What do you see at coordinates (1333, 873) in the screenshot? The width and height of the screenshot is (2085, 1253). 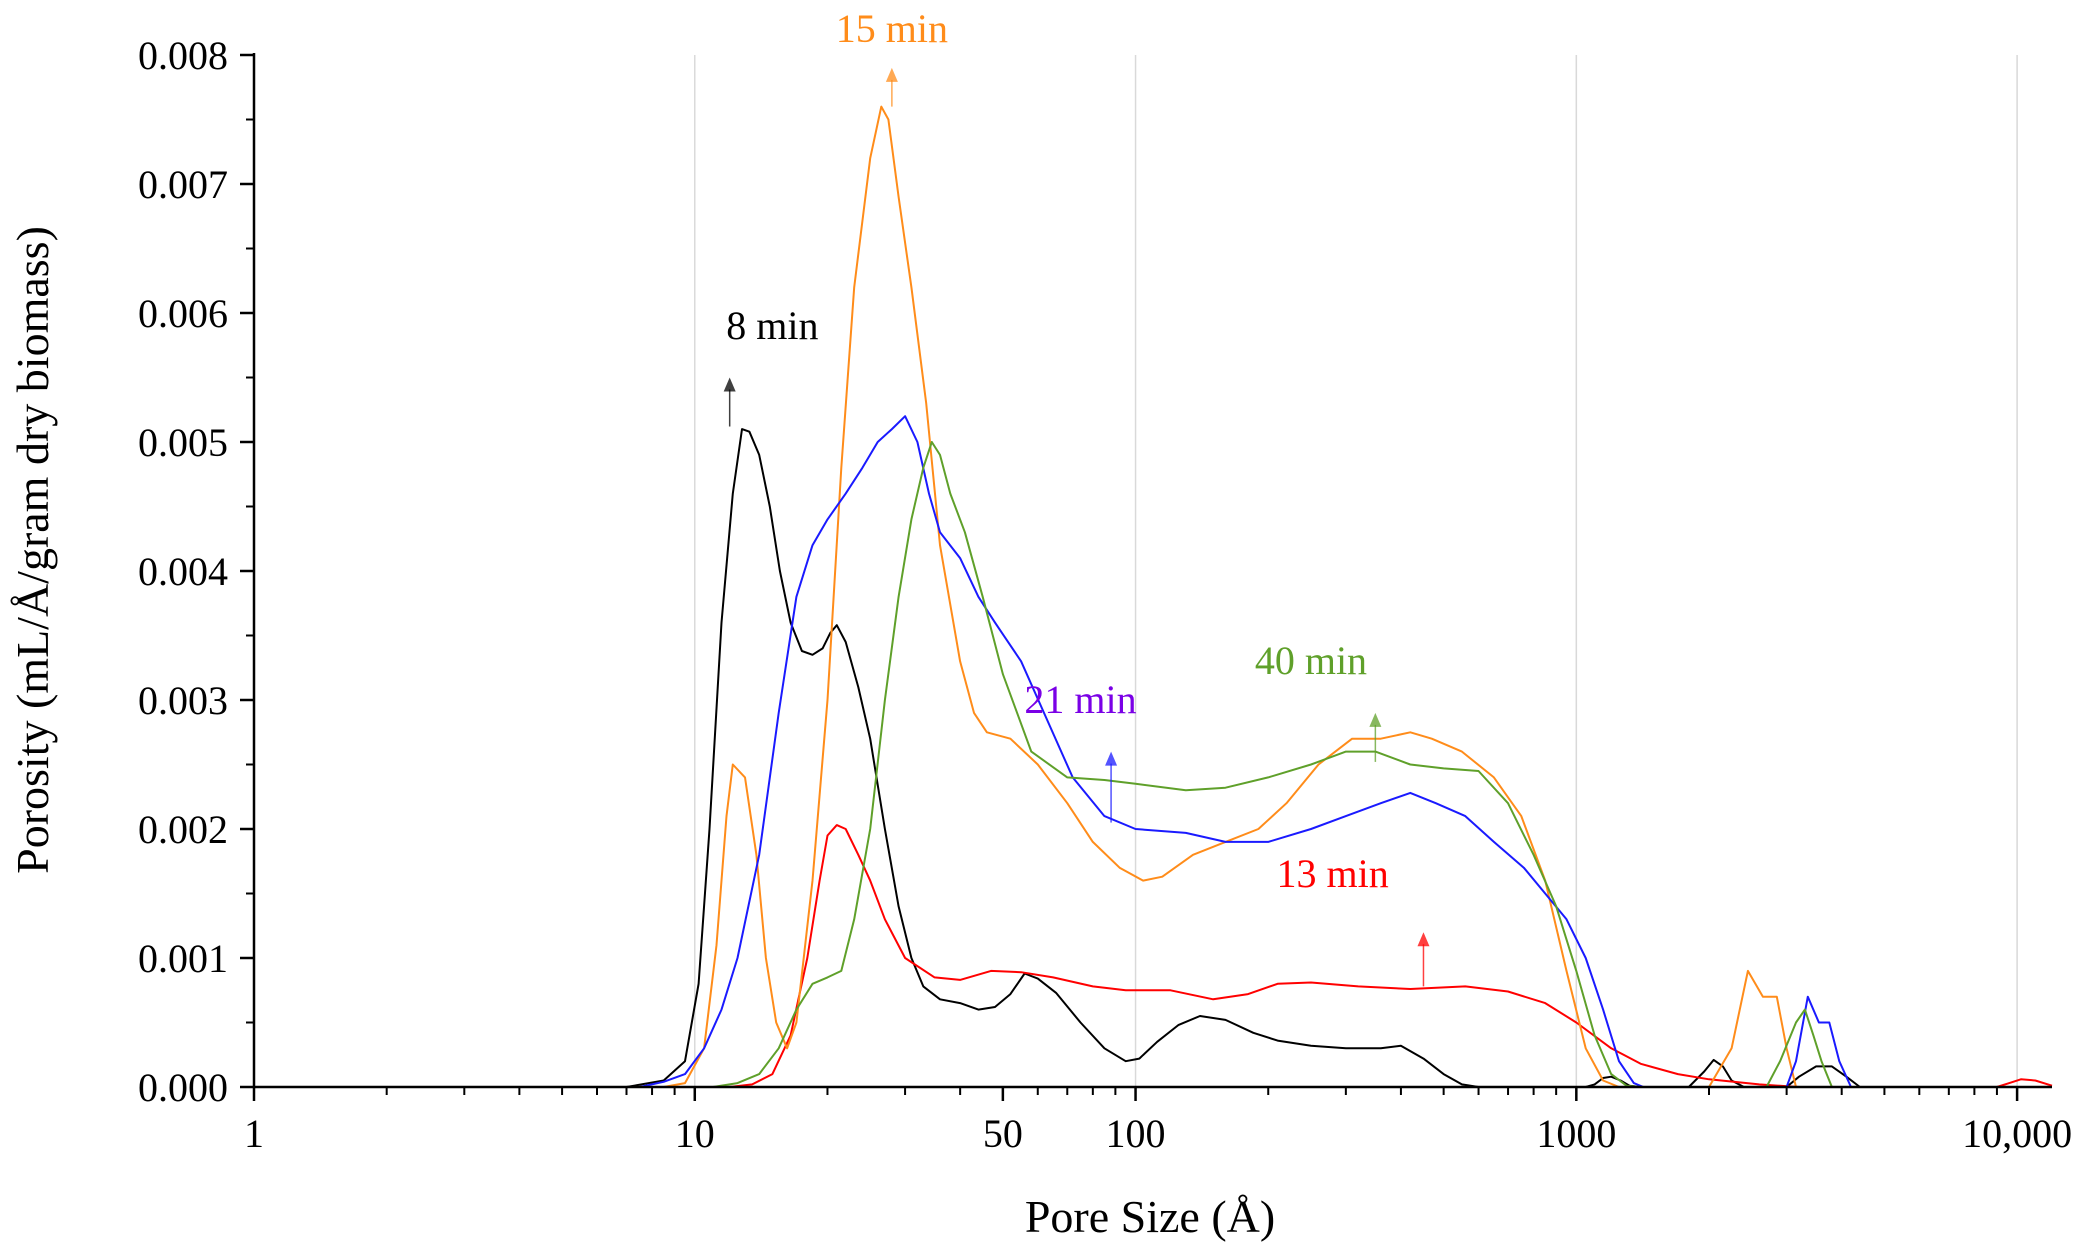 I see `series-label-13-min: 13 min` at bounding box center [1333, 873].